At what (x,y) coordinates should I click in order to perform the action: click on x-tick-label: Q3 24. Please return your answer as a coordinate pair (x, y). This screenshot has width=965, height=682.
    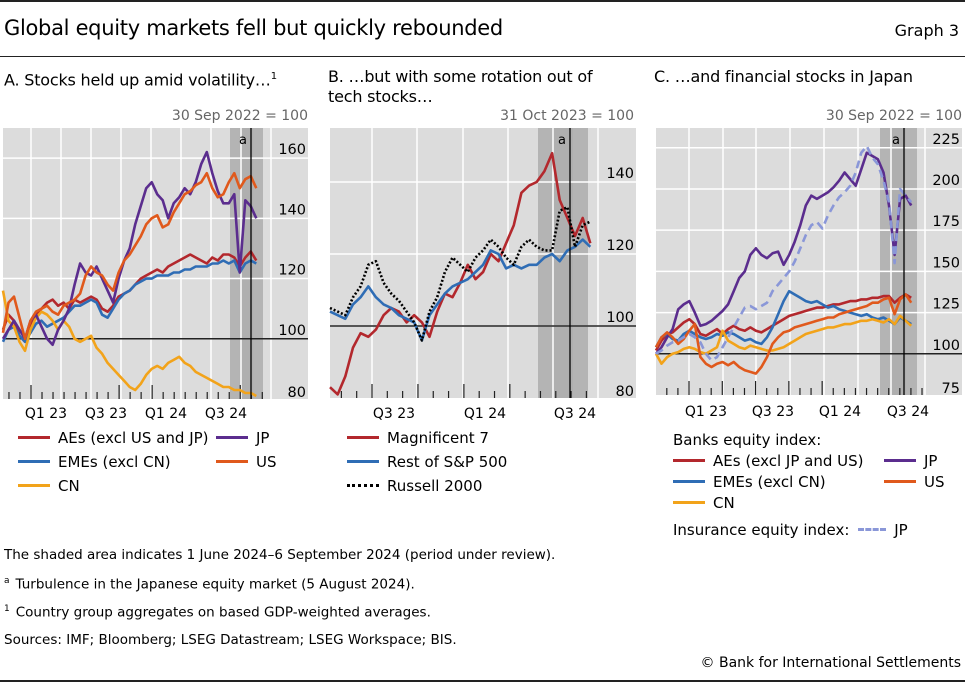
    Looking at the image, I should click on (226, 414).